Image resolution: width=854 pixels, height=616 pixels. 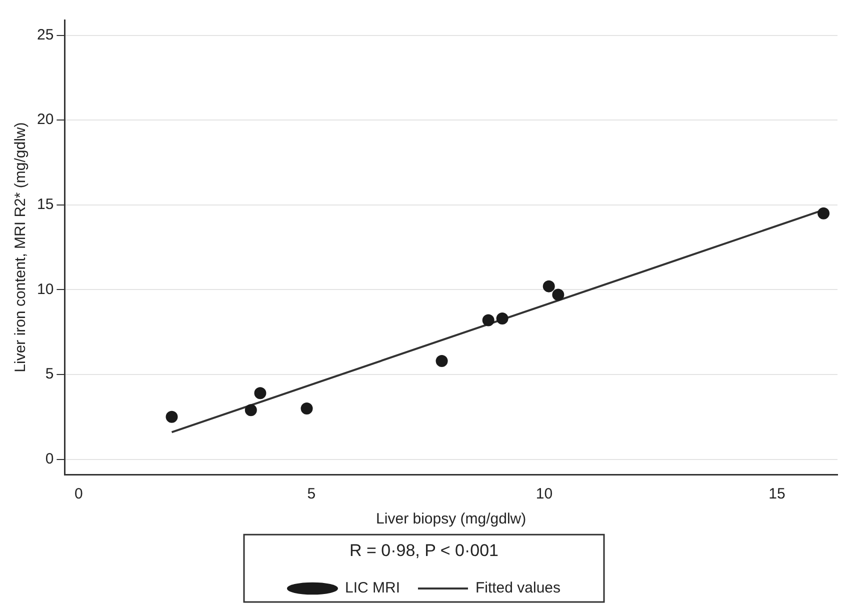 I want to click on x-axis-title: Liver biopsy (mg/gdlw), so click(x=451, y=519).